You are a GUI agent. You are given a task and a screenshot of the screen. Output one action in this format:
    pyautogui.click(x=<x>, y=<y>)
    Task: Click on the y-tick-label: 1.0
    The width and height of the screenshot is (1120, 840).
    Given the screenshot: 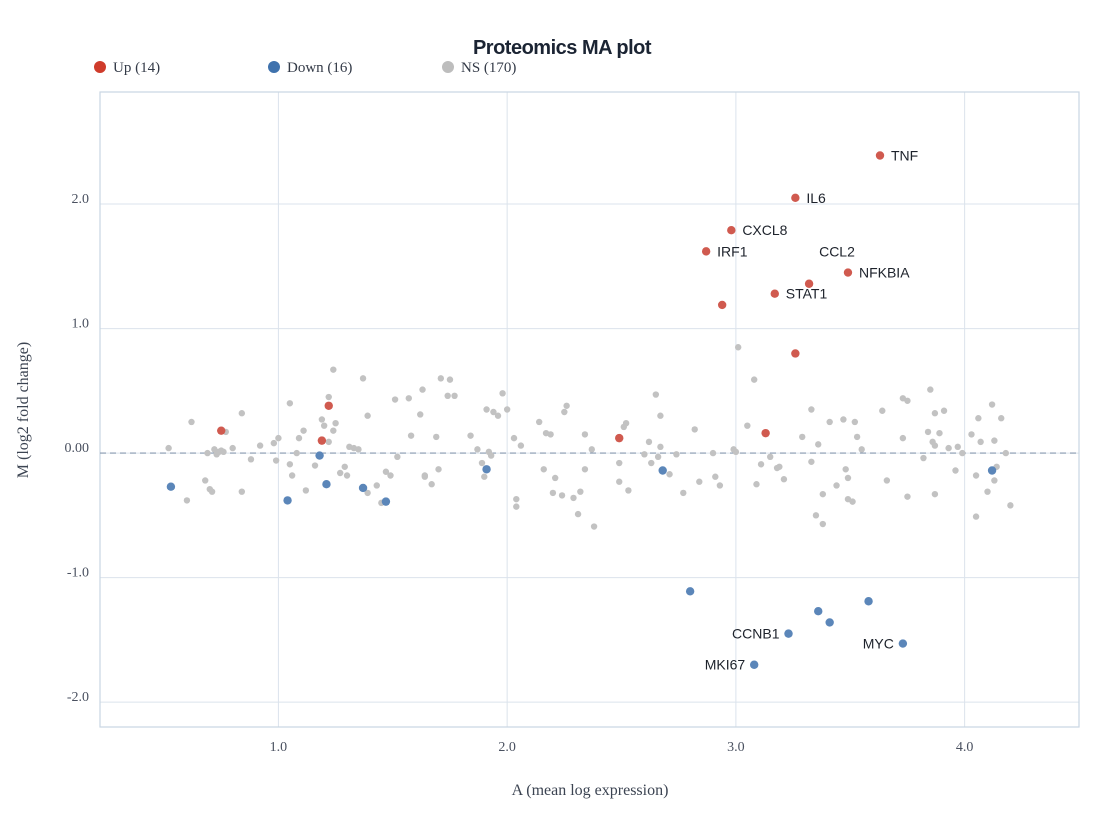 What is the action you would take?
    pyautogui.click(x=81, y=324)
    